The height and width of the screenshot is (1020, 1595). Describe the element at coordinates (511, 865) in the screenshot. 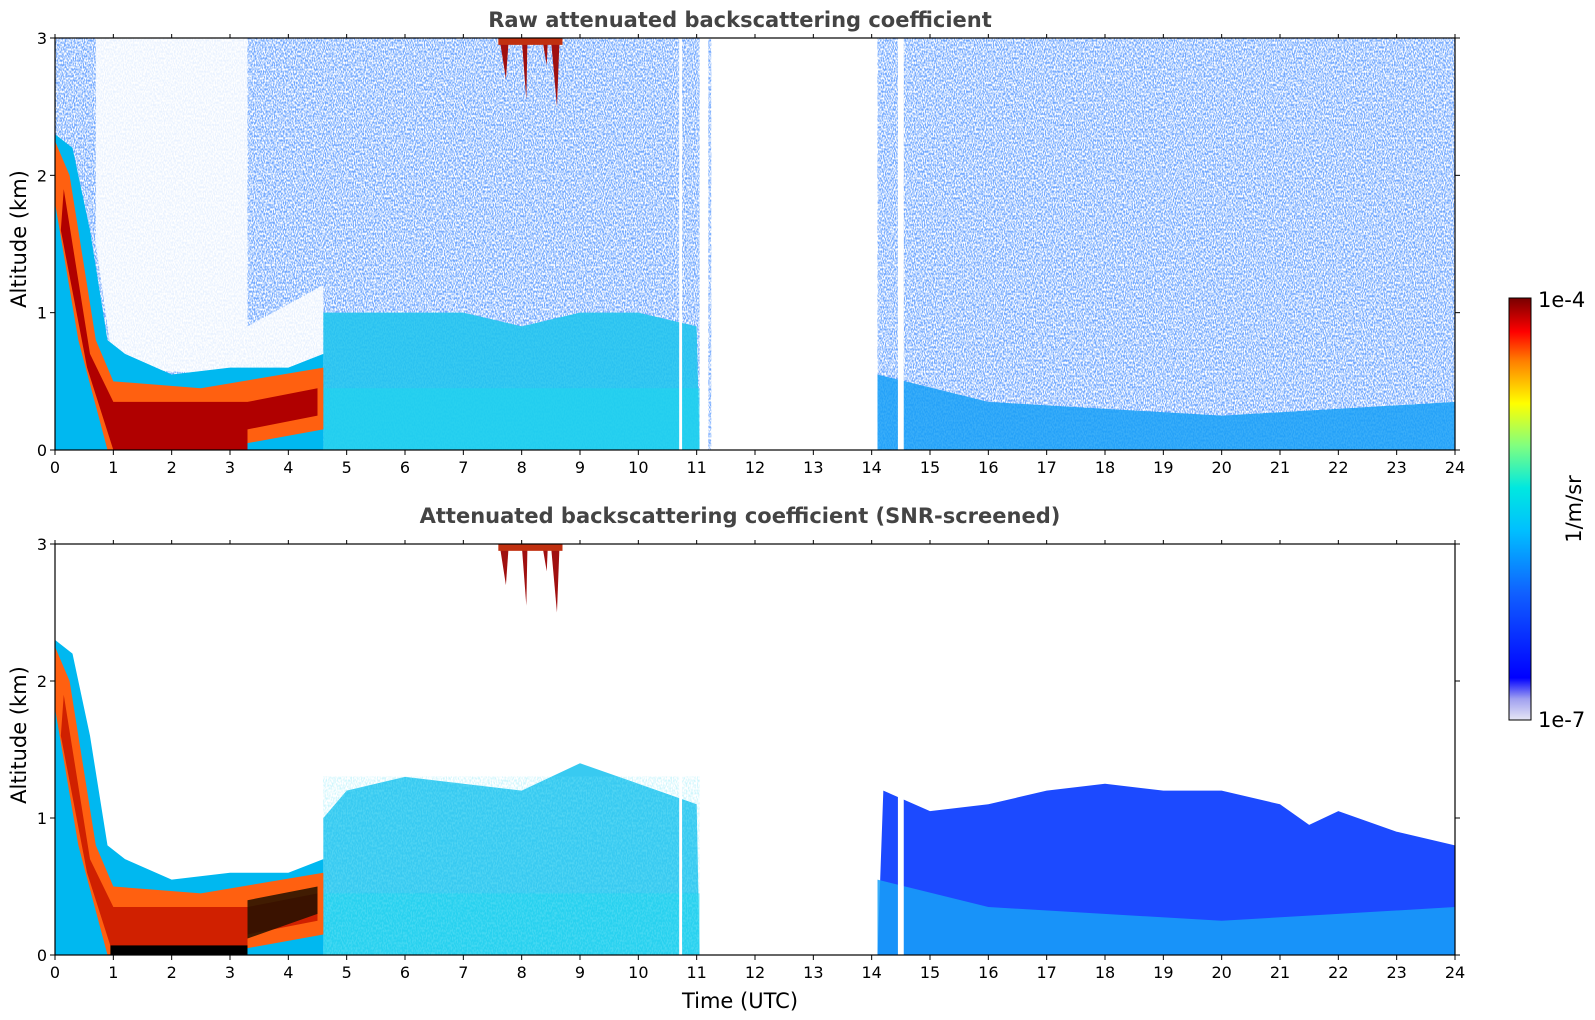

I see `texture-layer` at that location.